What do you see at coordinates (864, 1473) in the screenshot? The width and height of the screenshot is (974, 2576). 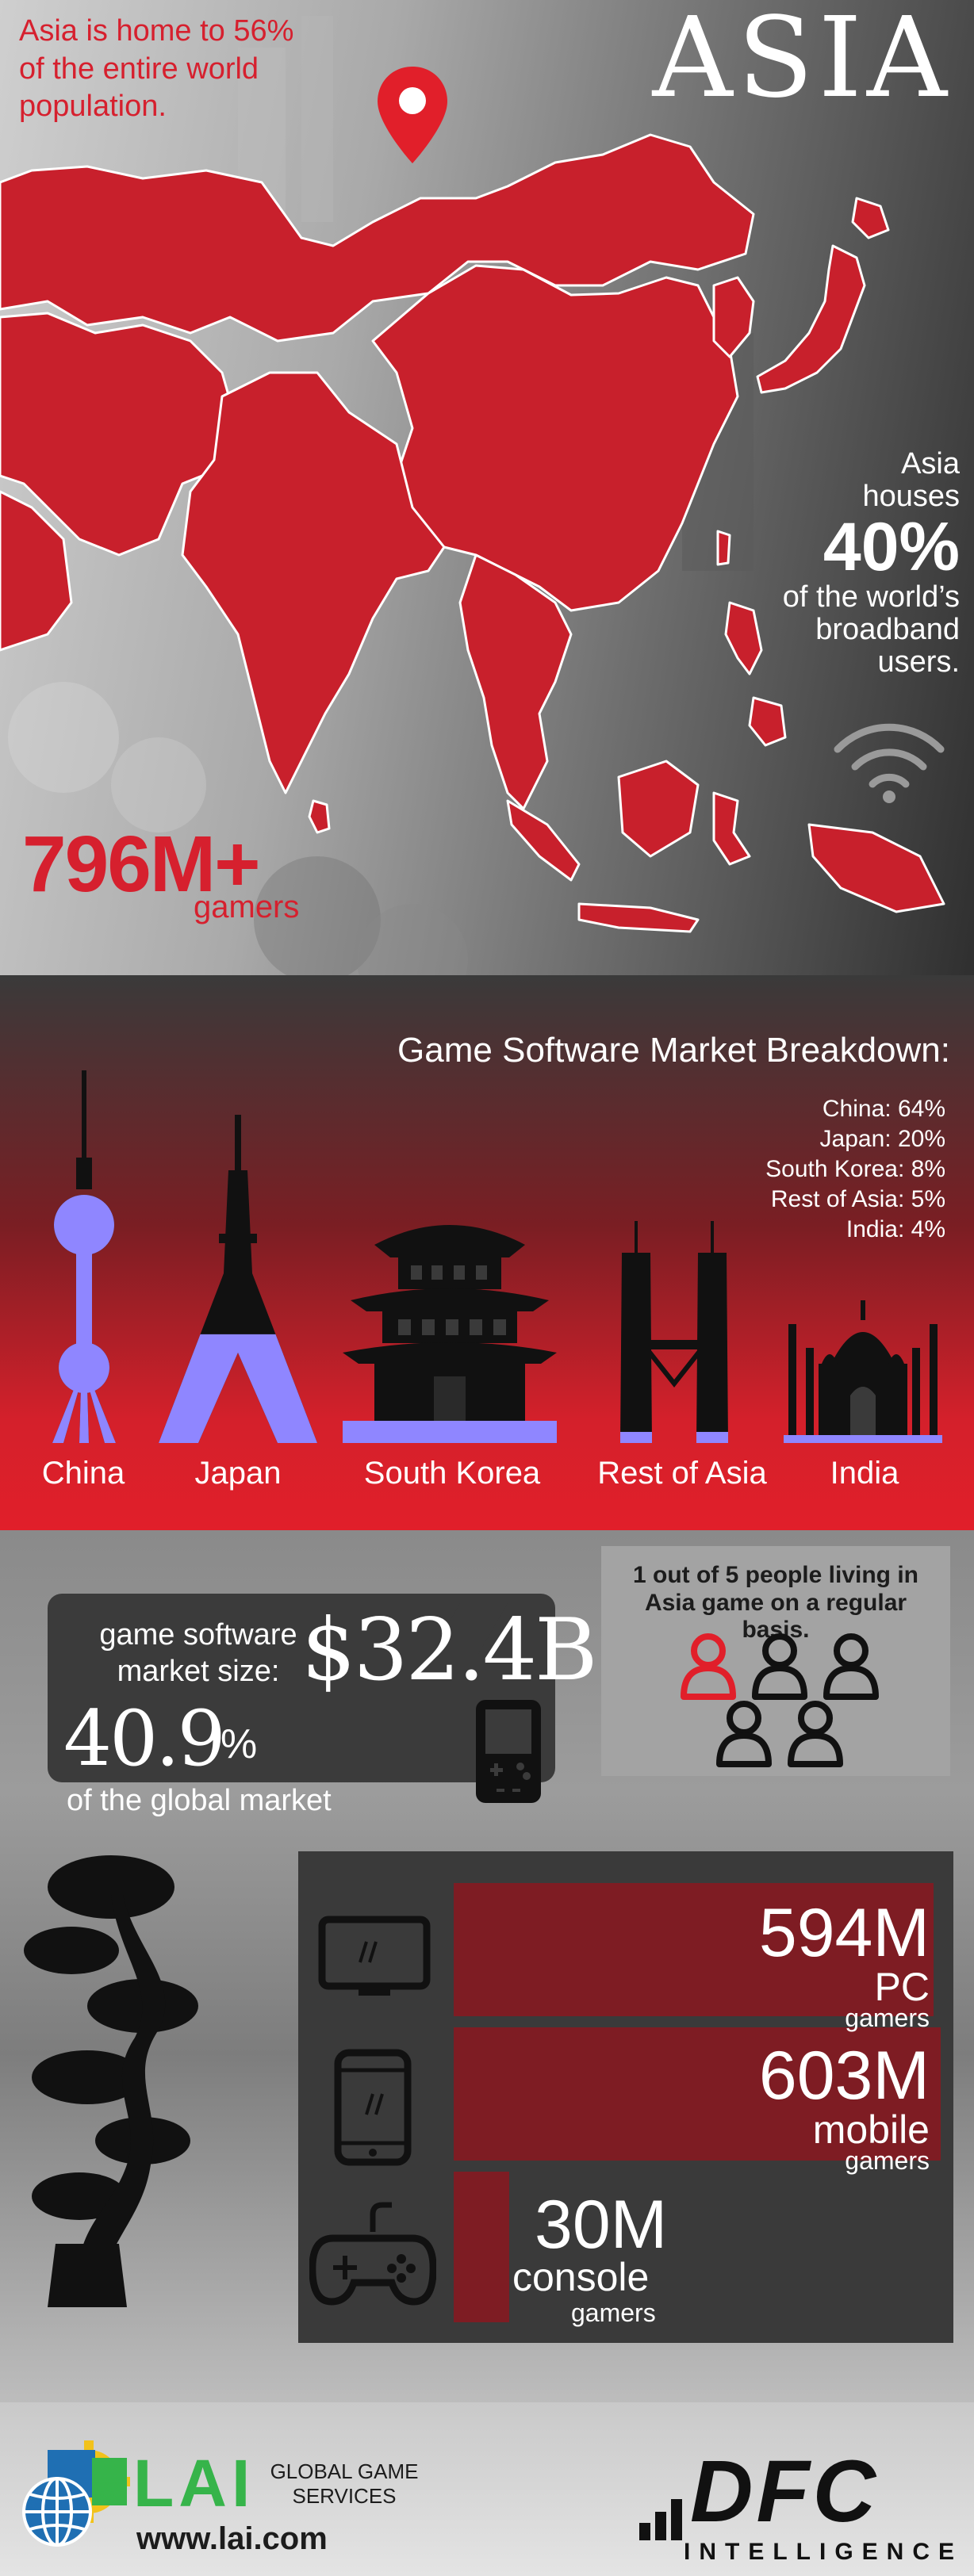 I see `country-label-india: India` at bounding box center [864, 1473].